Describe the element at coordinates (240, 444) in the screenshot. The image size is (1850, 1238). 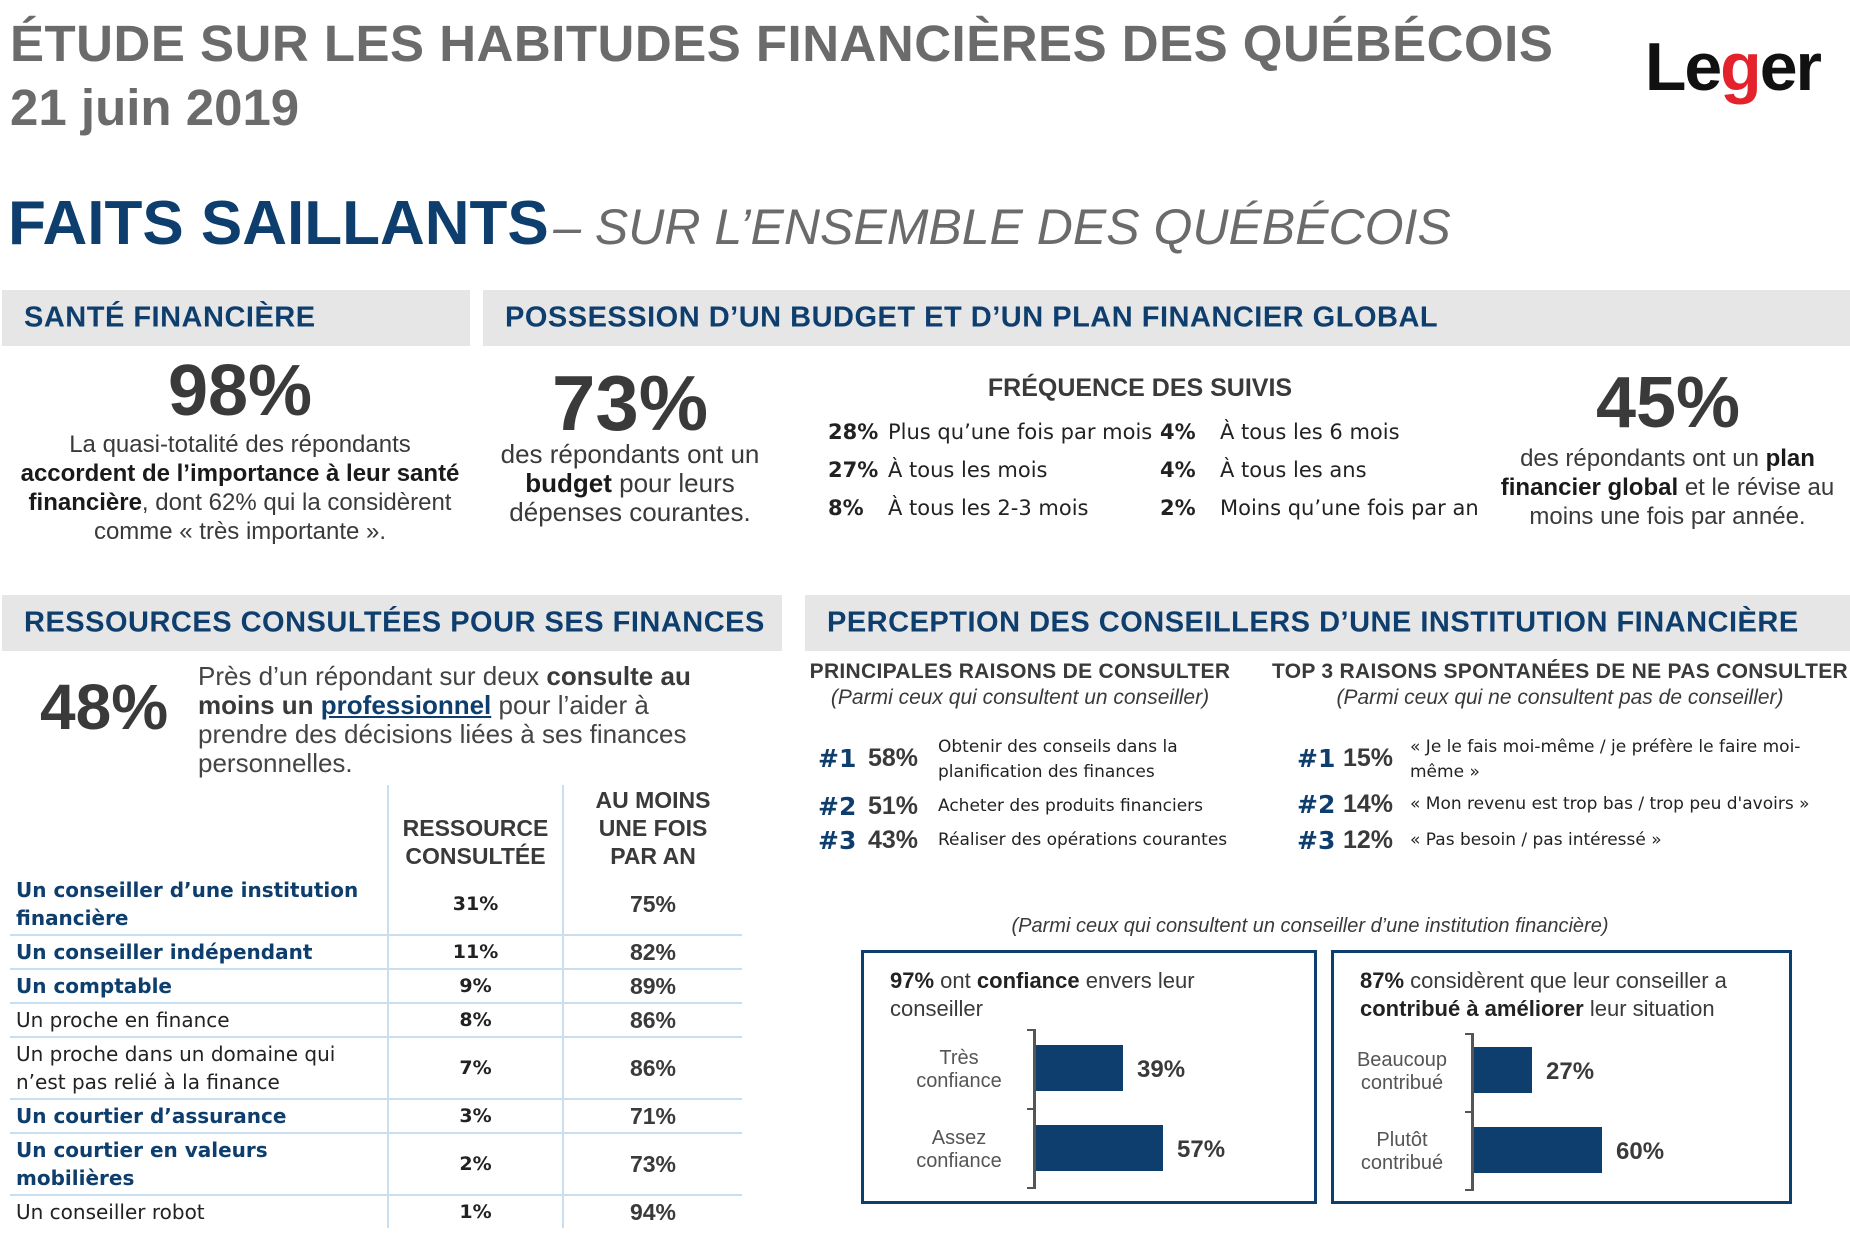
I see `sante-text-1: La quasi-totalité des répondants` at that location.